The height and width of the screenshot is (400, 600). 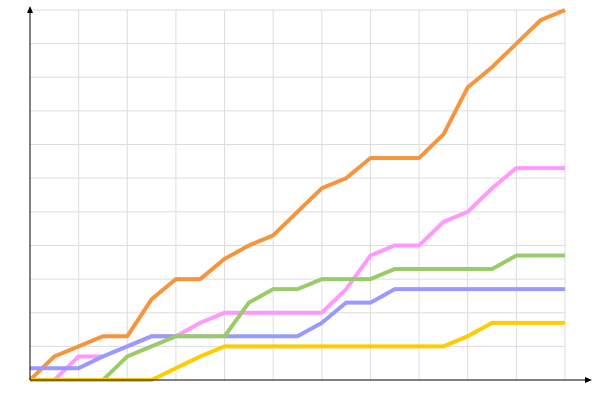 What do you see at coordinates (588, 380) in the screenshot?
I see `x-axis-arrow` at bounding box center [588, 380].